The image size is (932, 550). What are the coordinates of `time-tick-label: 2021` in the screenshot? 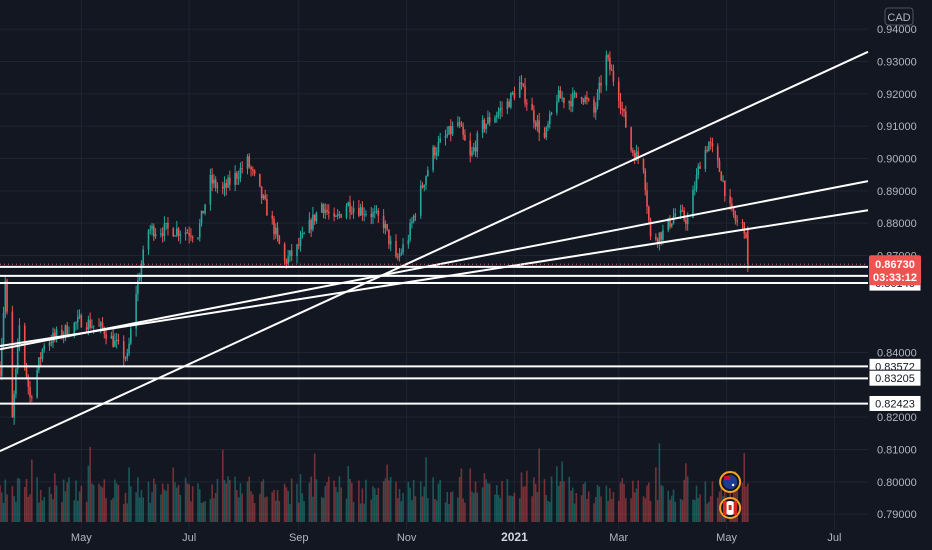 It's located at (514, 537).